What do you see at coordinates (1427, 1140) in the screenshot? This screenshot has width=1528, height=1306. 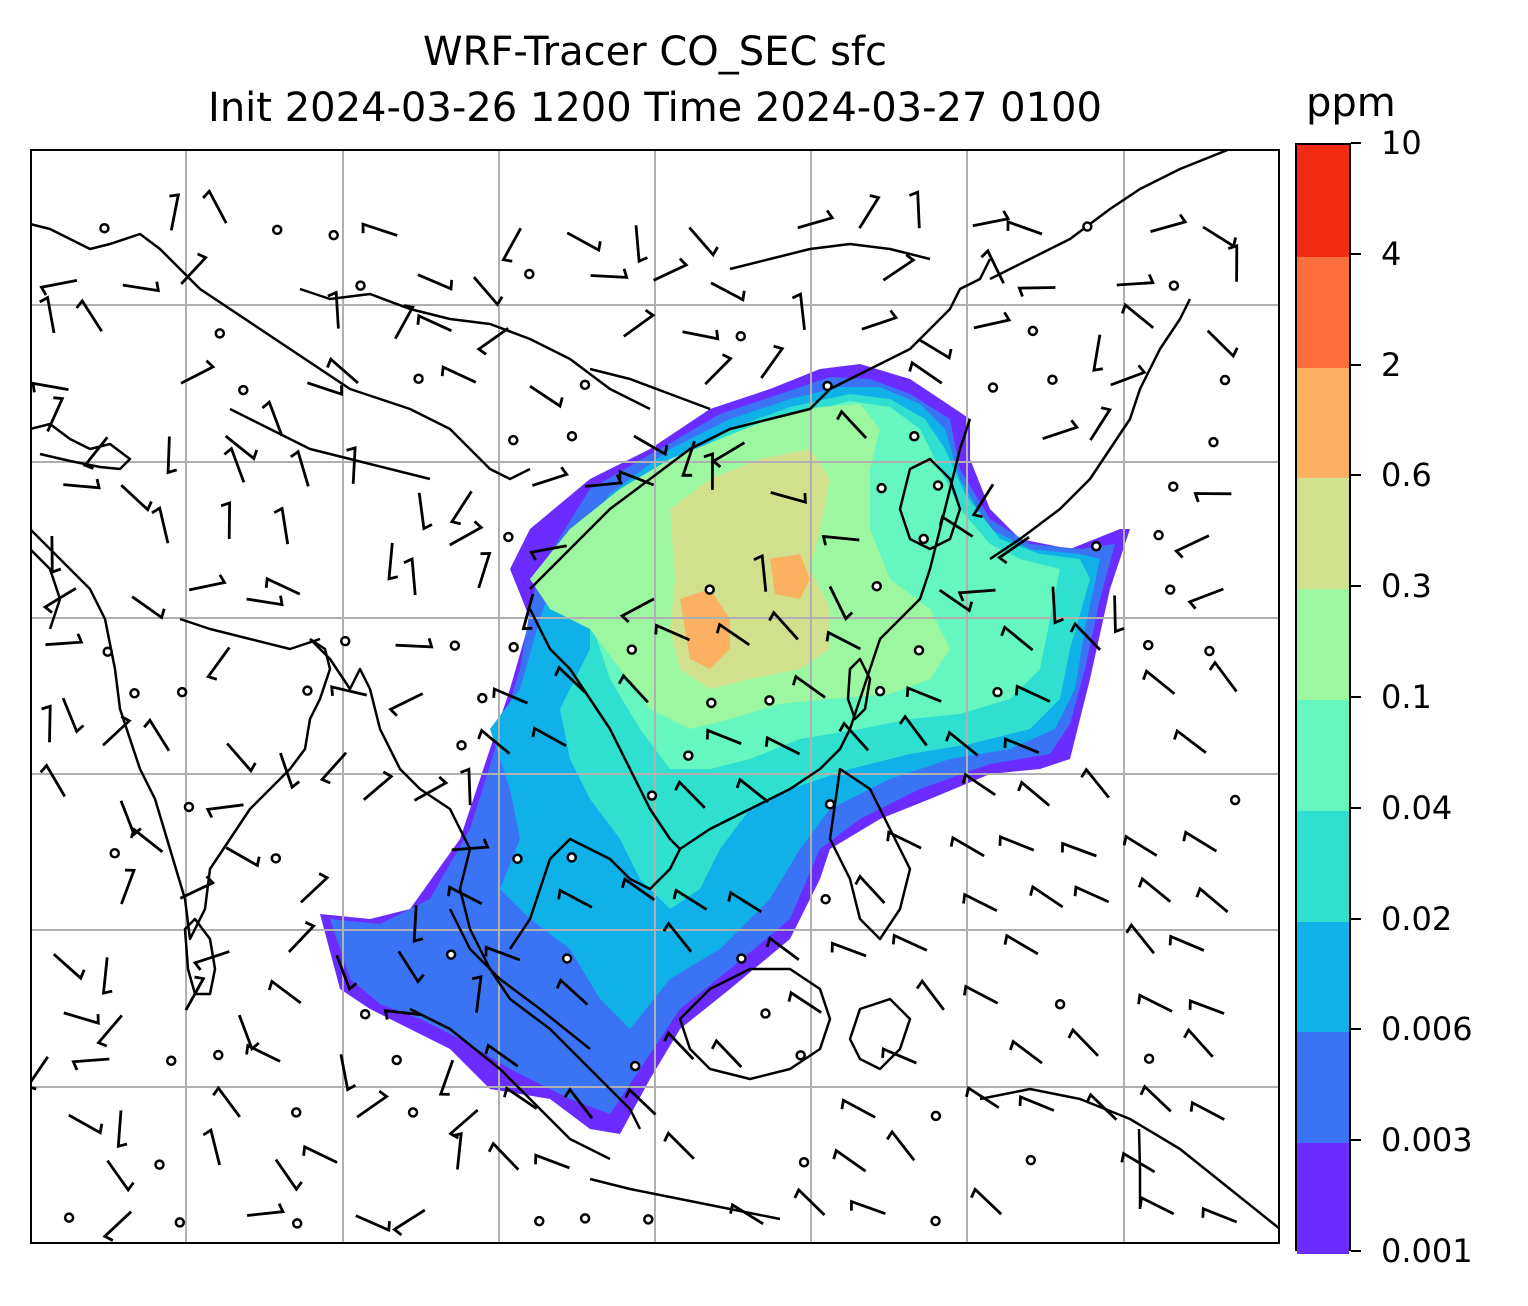 I see `colorbar-tick-label: 0.003` at bounding box center [1427, 1140].